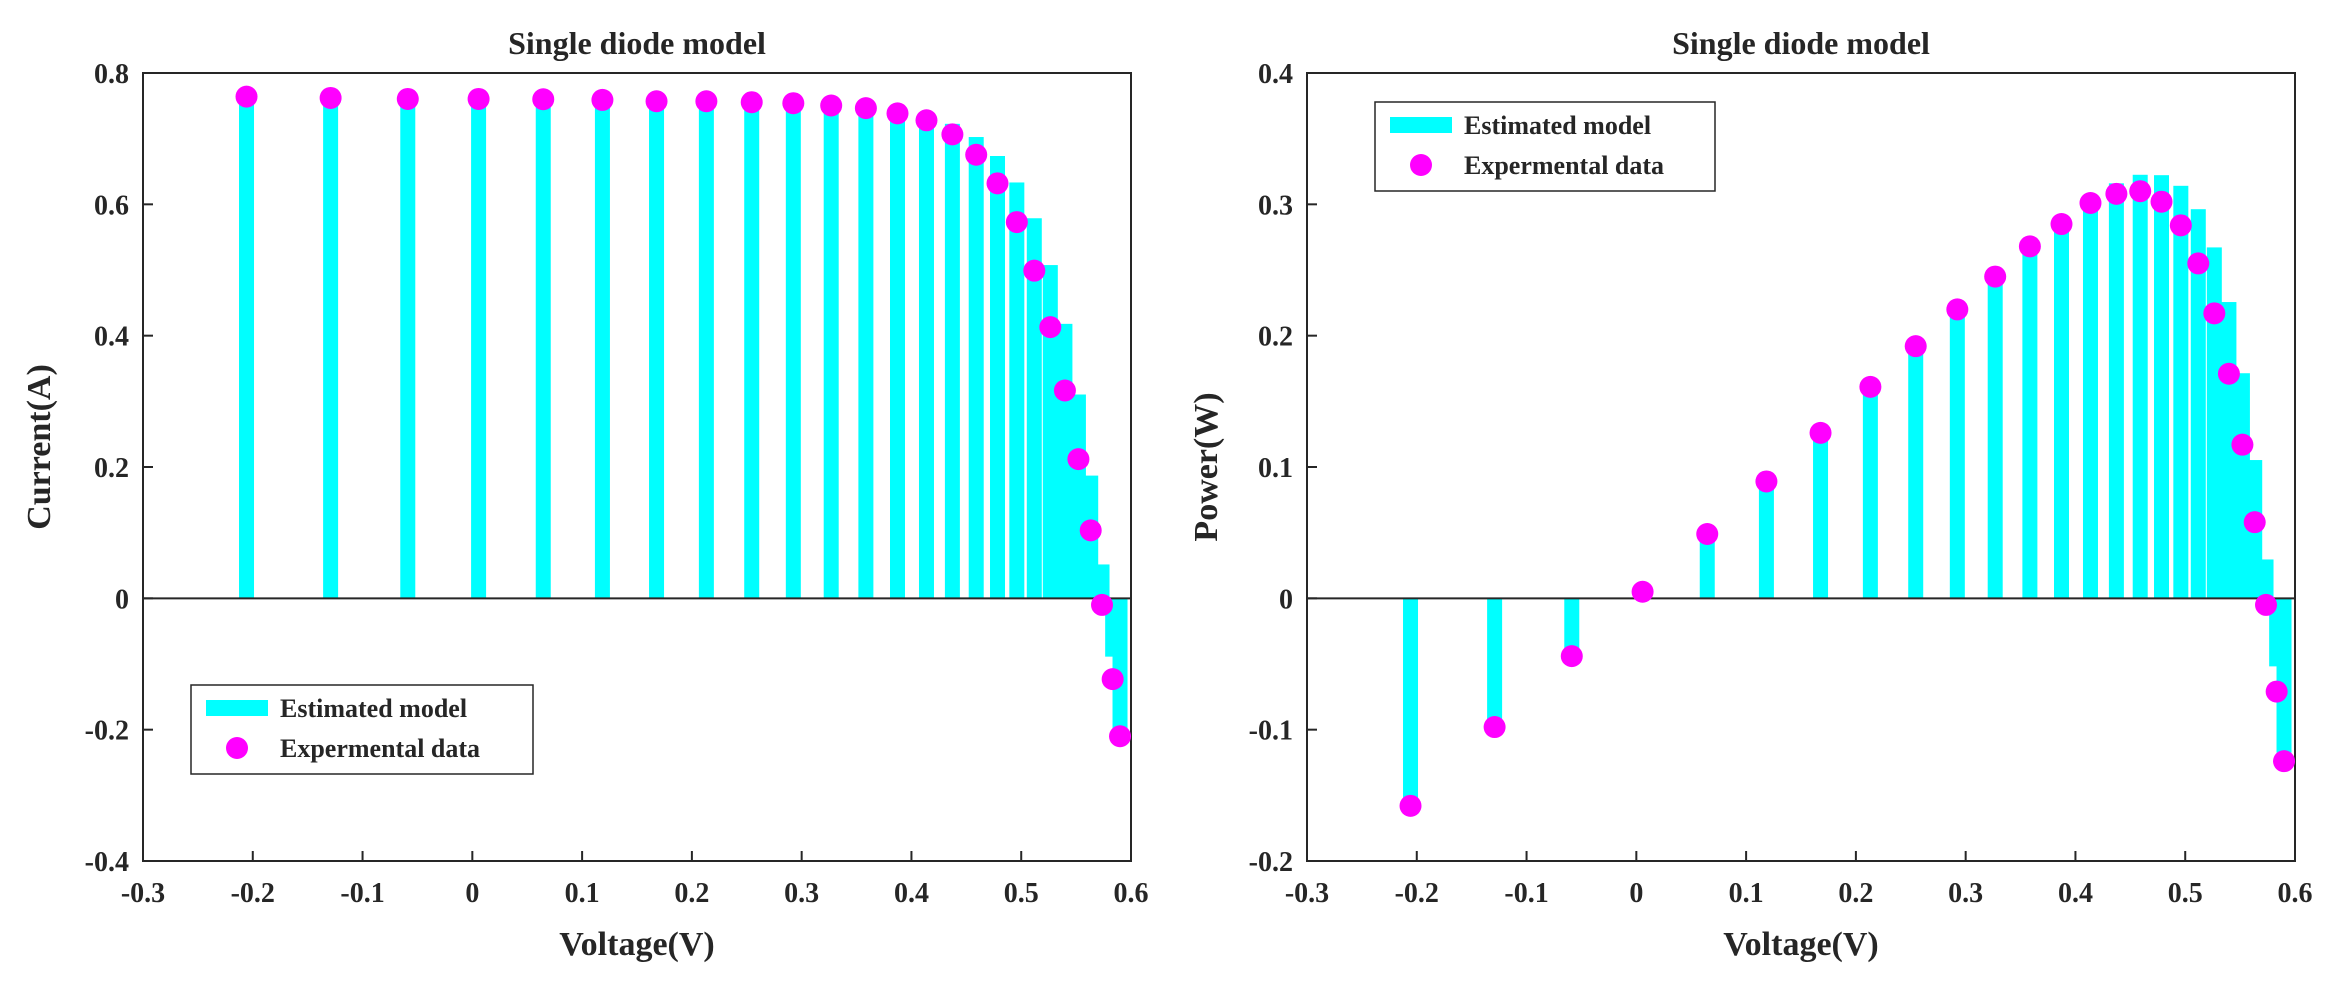 The height and width of the screenshot is (987, 2341). Describe the element at coordinates (472, 893) in the screenshot. I see `x-tick-label: 0` at that location.